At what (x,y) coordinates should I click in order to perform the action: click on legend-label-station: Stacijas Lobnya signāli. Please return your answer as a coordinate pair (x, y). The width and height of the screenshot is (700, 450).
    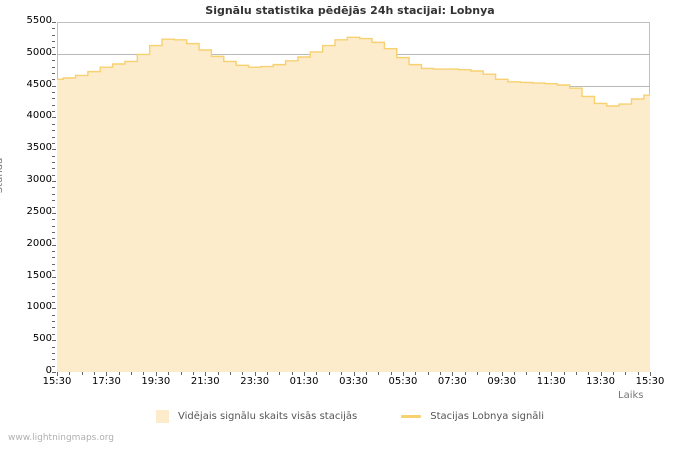
    Looking at the image, I should click on (487, 416).